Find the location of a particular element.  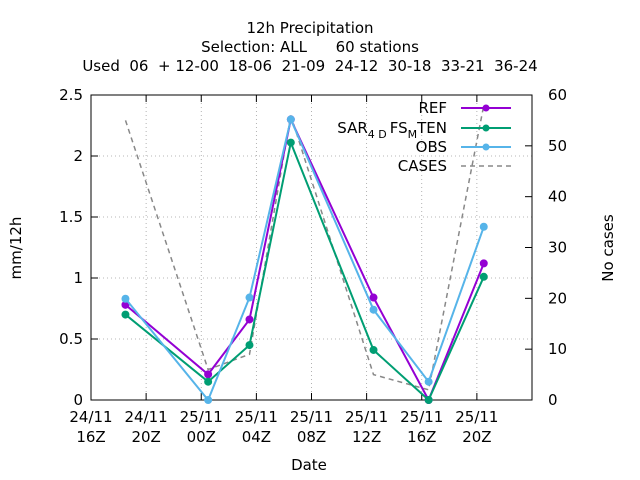

y2-tick-label: 30 is located at coordinates (557, 248).